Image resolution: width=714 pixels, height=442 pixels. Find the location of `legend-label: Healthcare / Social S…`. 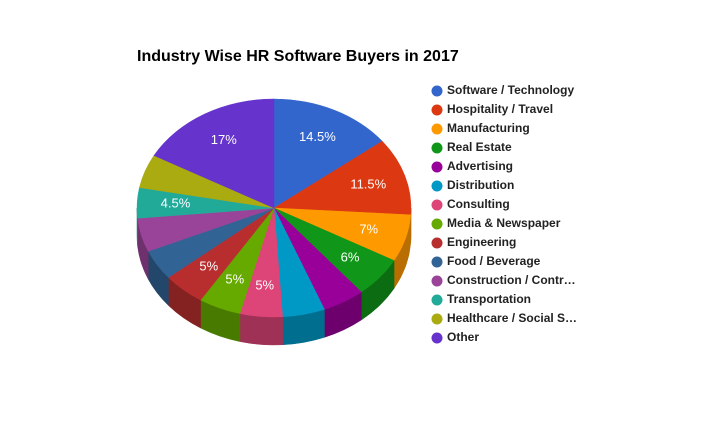

legend-label: Healthcare / Social S… is located at coordinates (512, 318).